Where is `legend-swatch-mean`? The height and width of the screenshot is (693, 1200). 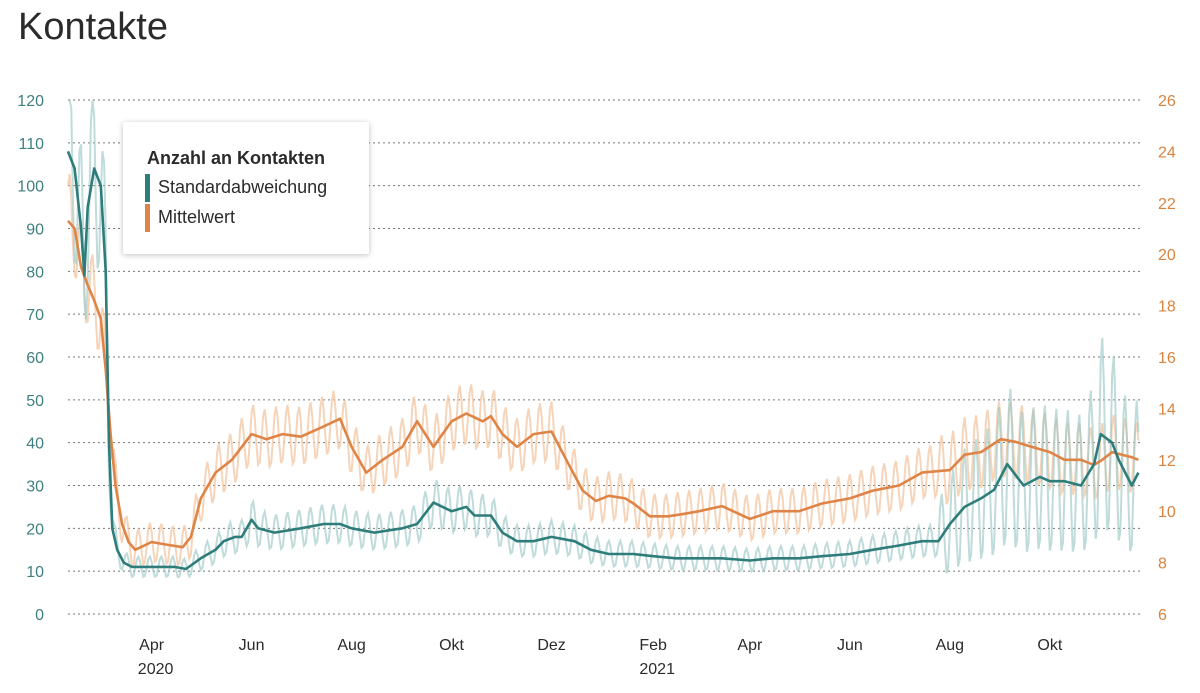
legend-swatch-mean is located at coordinates (147, 218).